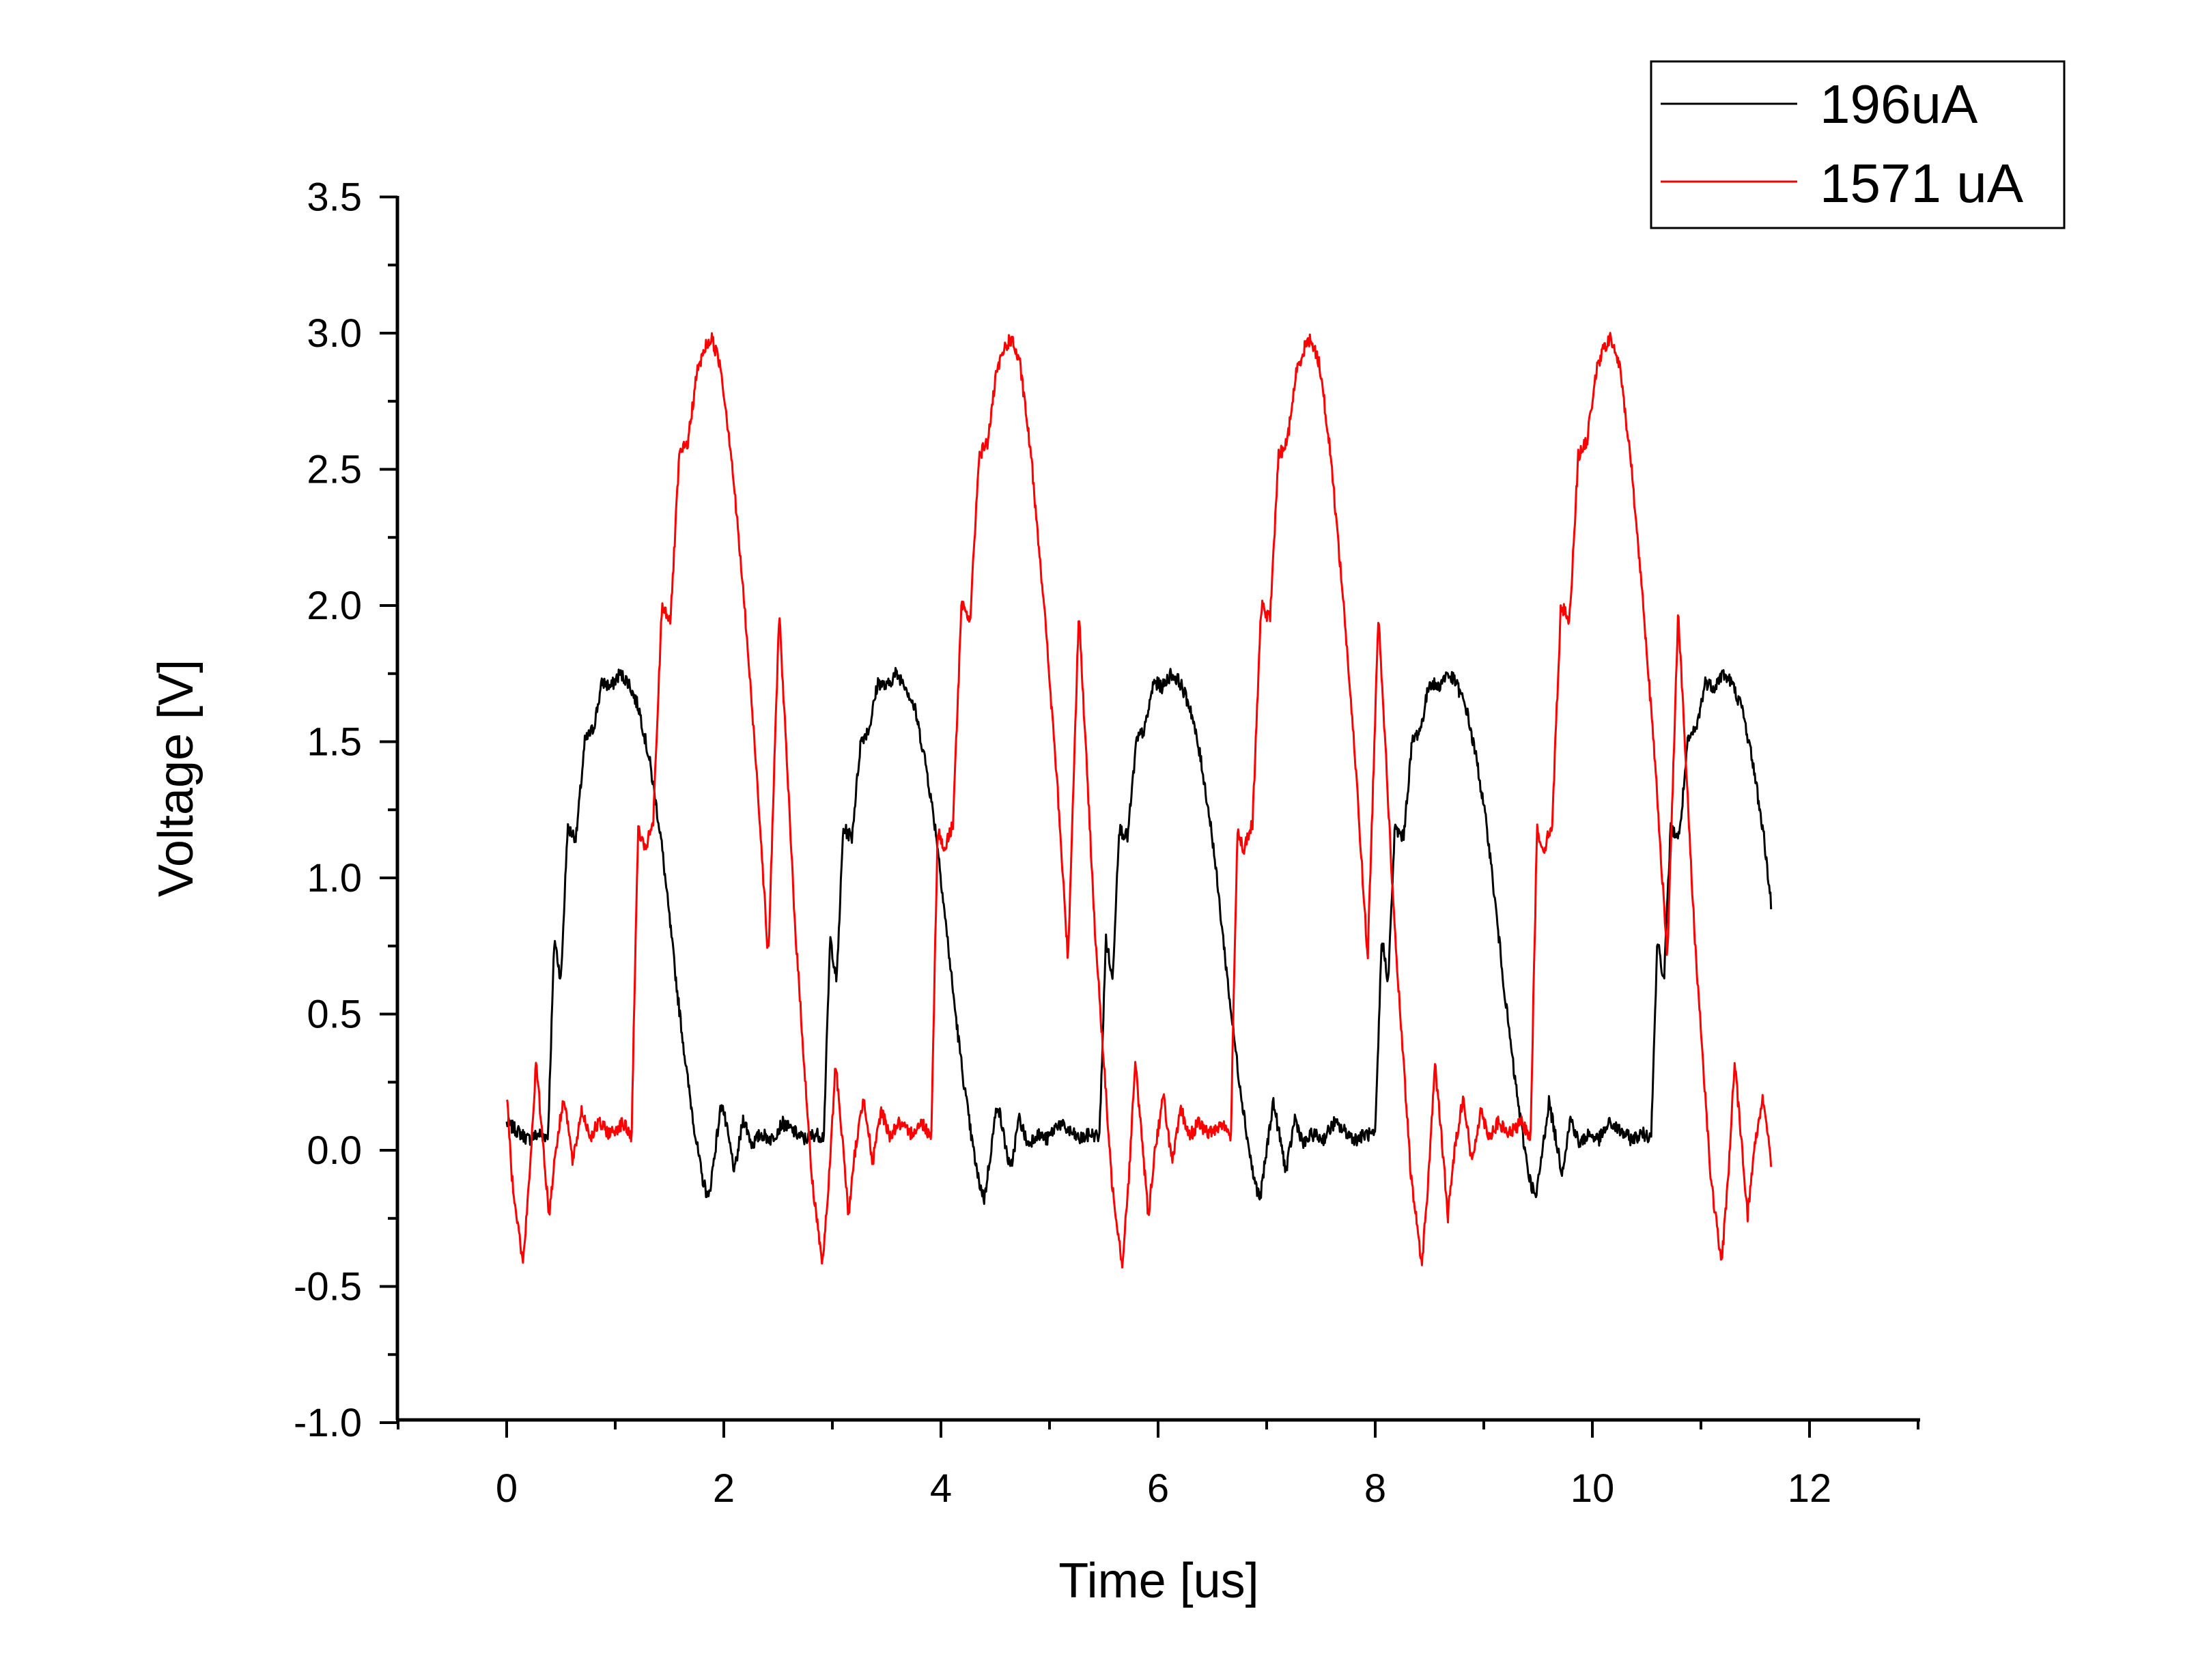 The width and height of the screenshot is (2196, 1680). Describe the element at coordinates (1810, 1488) in the screenshot. I see `x-tick-label: 12` at that location.